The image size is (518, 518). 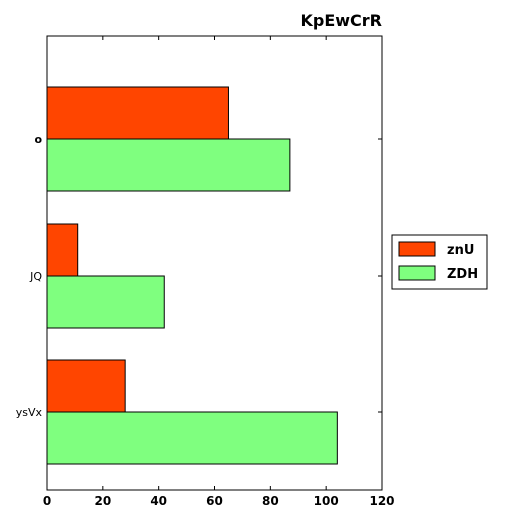 What do you see at coordinates (381, 501) in the screenshot?
I see `x-tick-label: 120` at bounding box center [381, 501].